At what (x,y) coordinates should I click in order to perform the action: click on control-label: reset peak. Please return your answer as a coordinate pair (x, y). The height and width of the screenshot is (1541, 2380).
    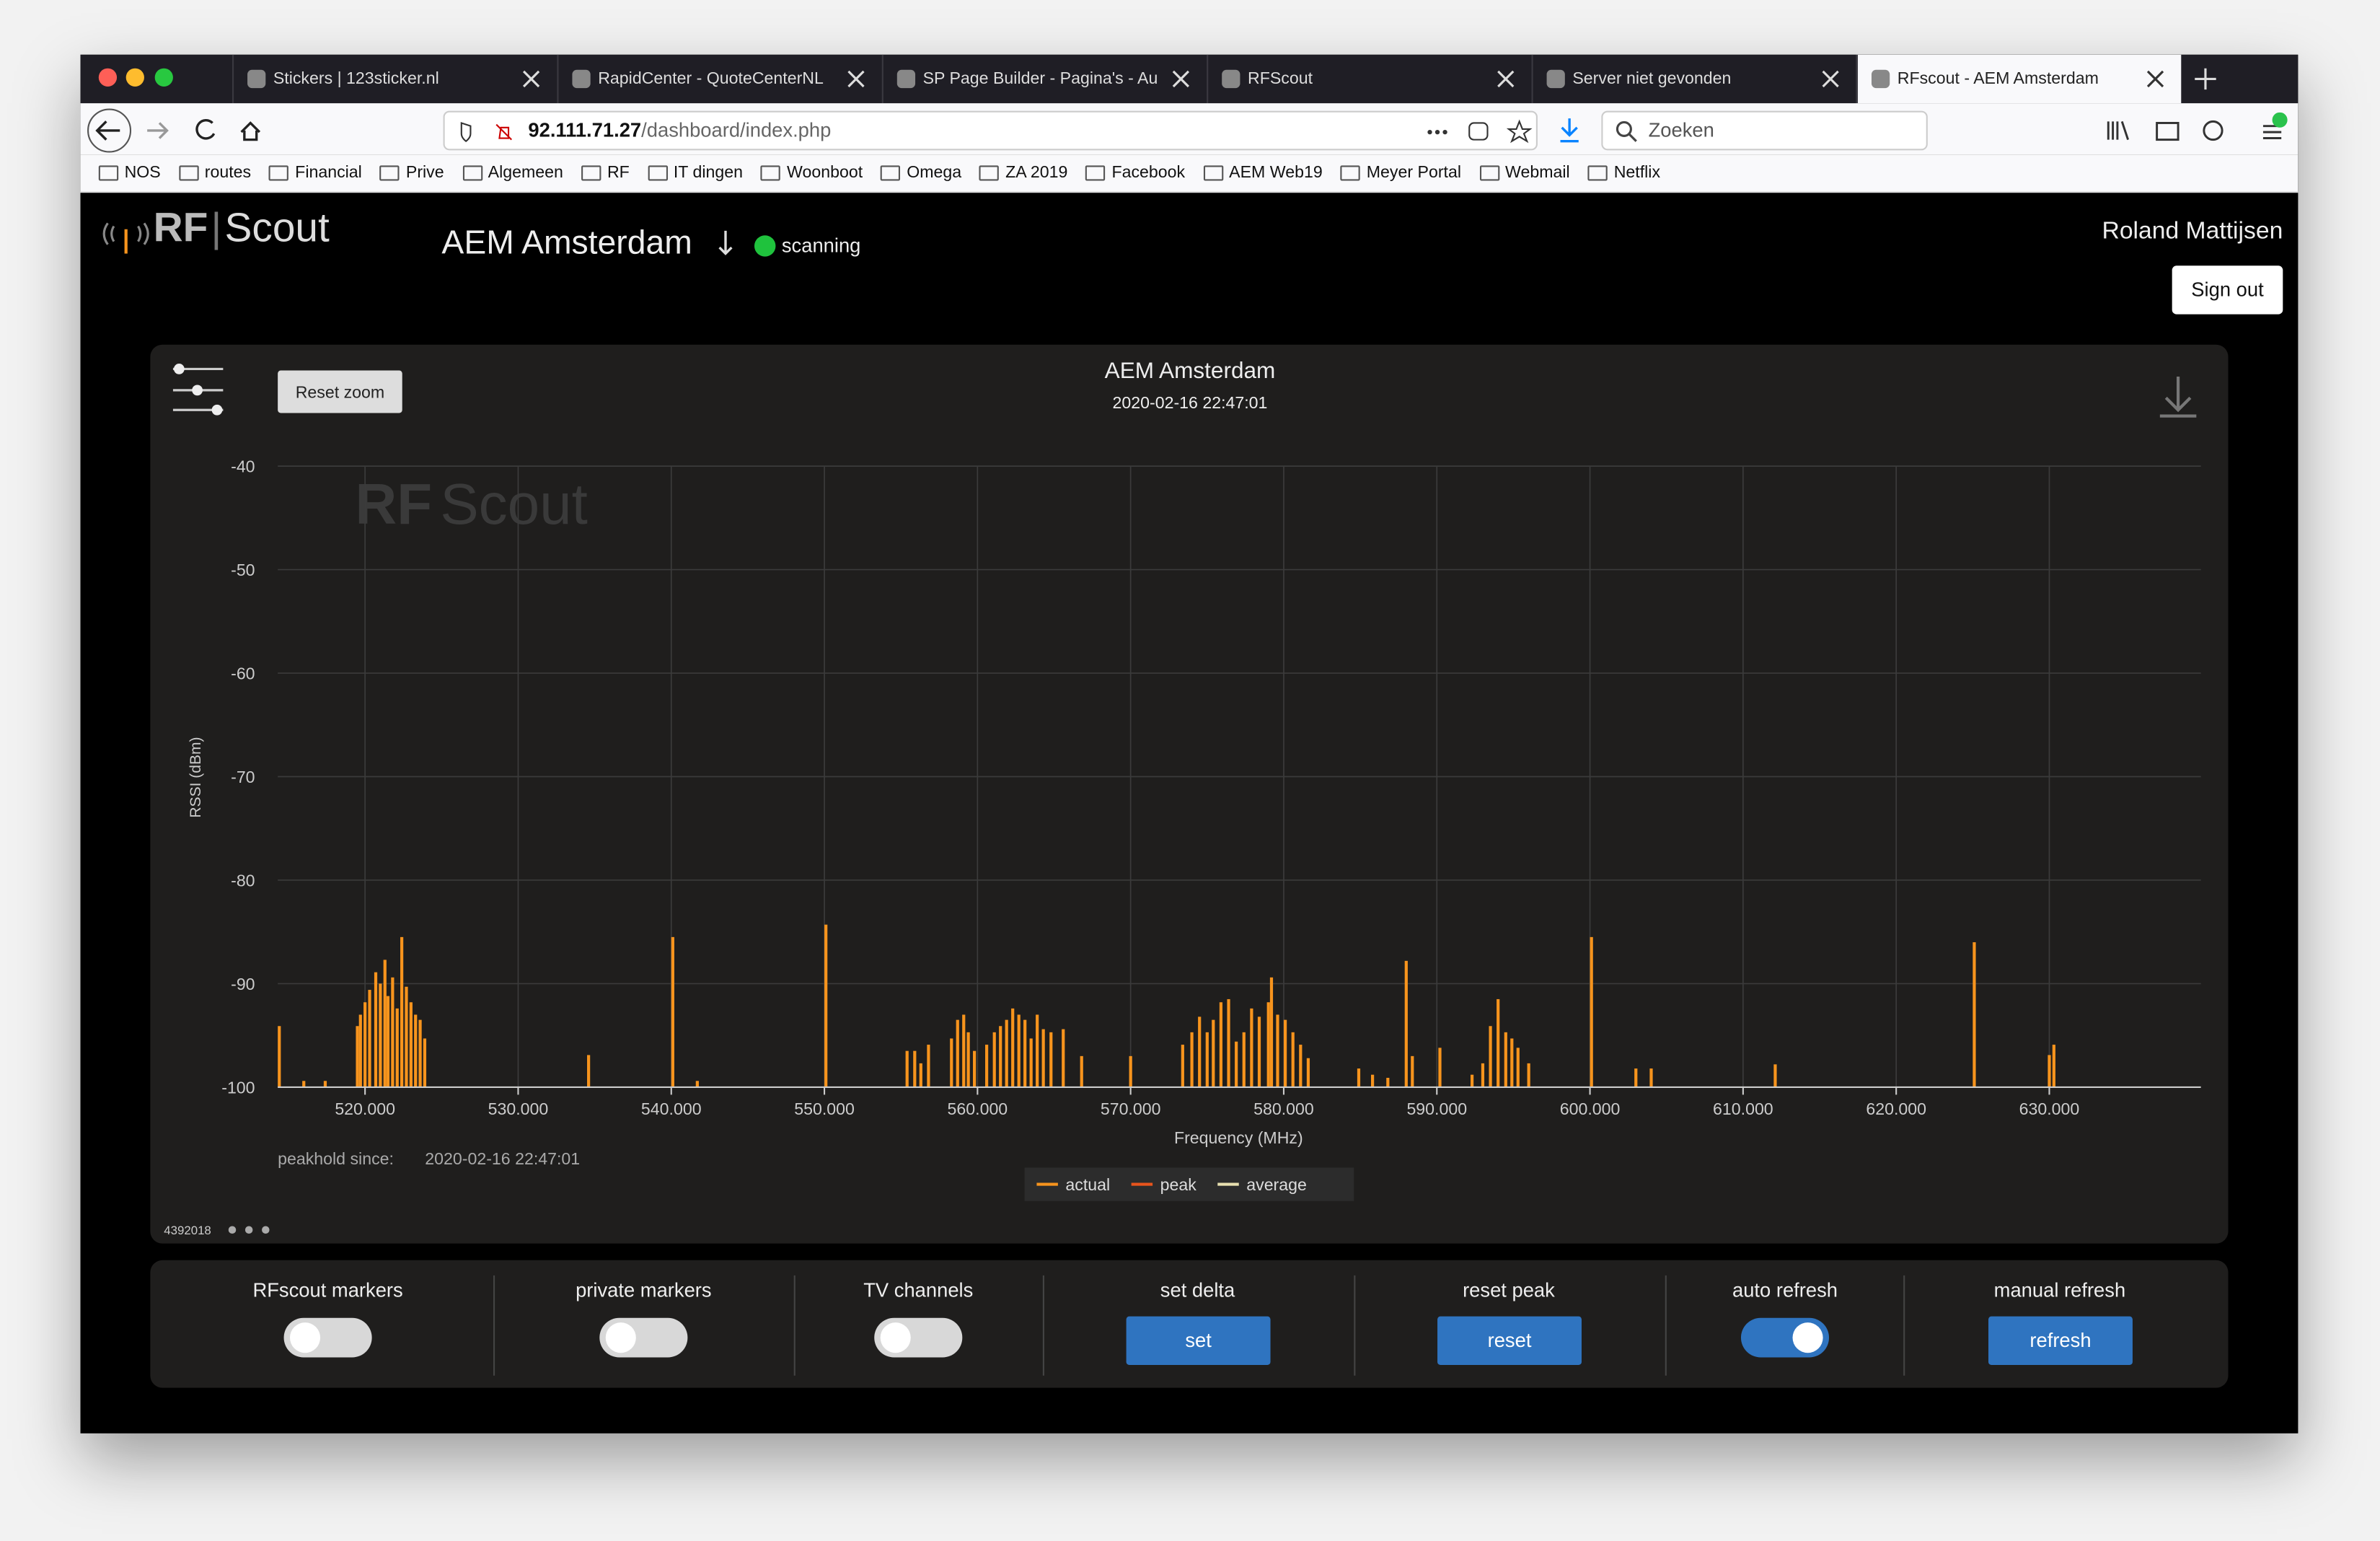
    Looking at the image, I should click on (1509, 1289).